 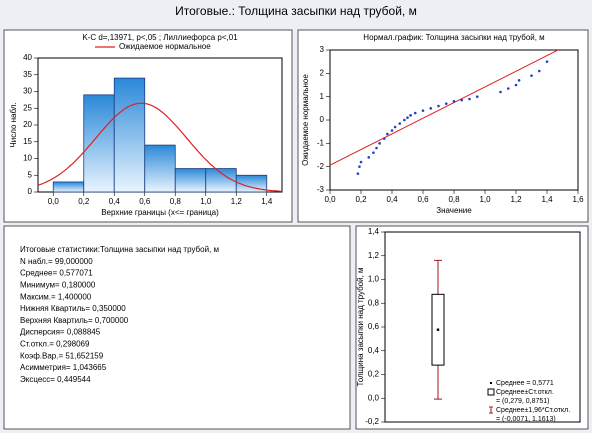 I want to click on stat-line: Верхняя Квартиль= 0,700000, so click(x=74, y=320).